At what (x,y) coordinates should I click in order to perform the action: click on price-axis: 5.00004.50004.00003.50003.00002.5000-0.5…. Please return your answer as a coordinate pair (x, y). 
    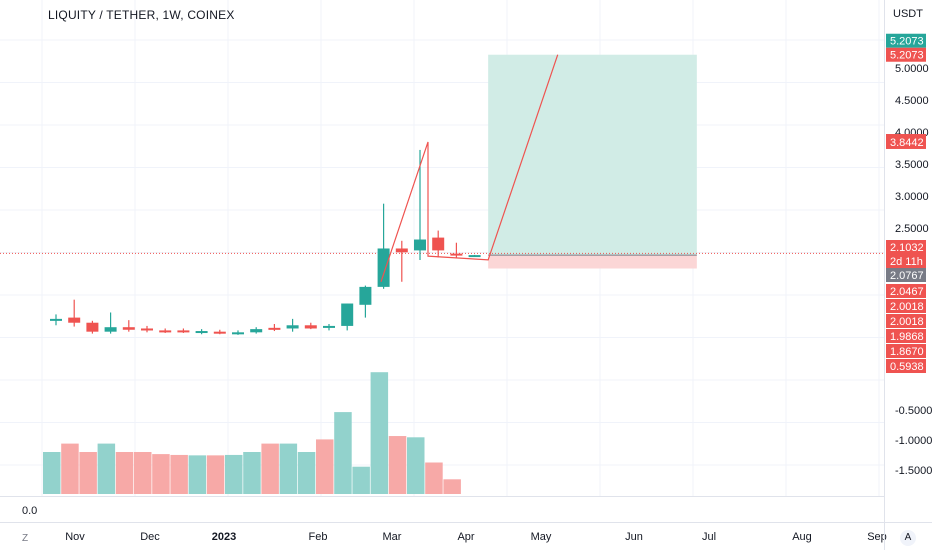
    Looking at the image, I should click on (913, 270).